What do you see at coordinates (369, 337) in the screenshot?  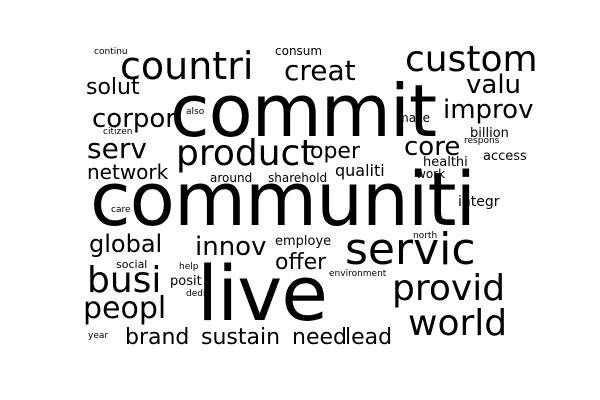 I see `word-lead: lead` at bounding box center [369, 337].